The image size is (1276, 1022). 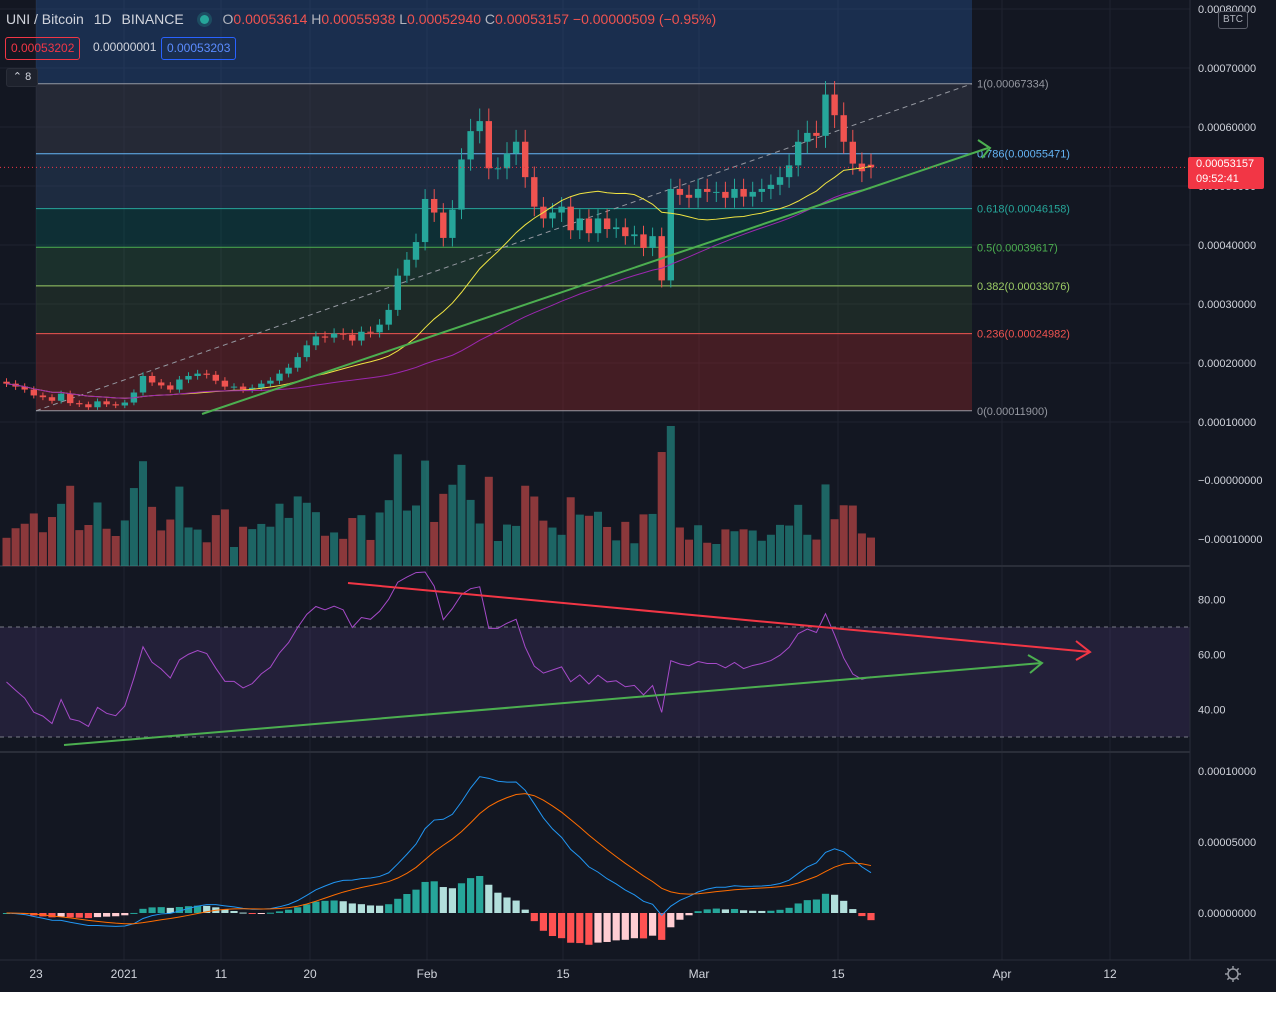 I want to click on close-value: 0.00053157, so click(x=532, y=19).